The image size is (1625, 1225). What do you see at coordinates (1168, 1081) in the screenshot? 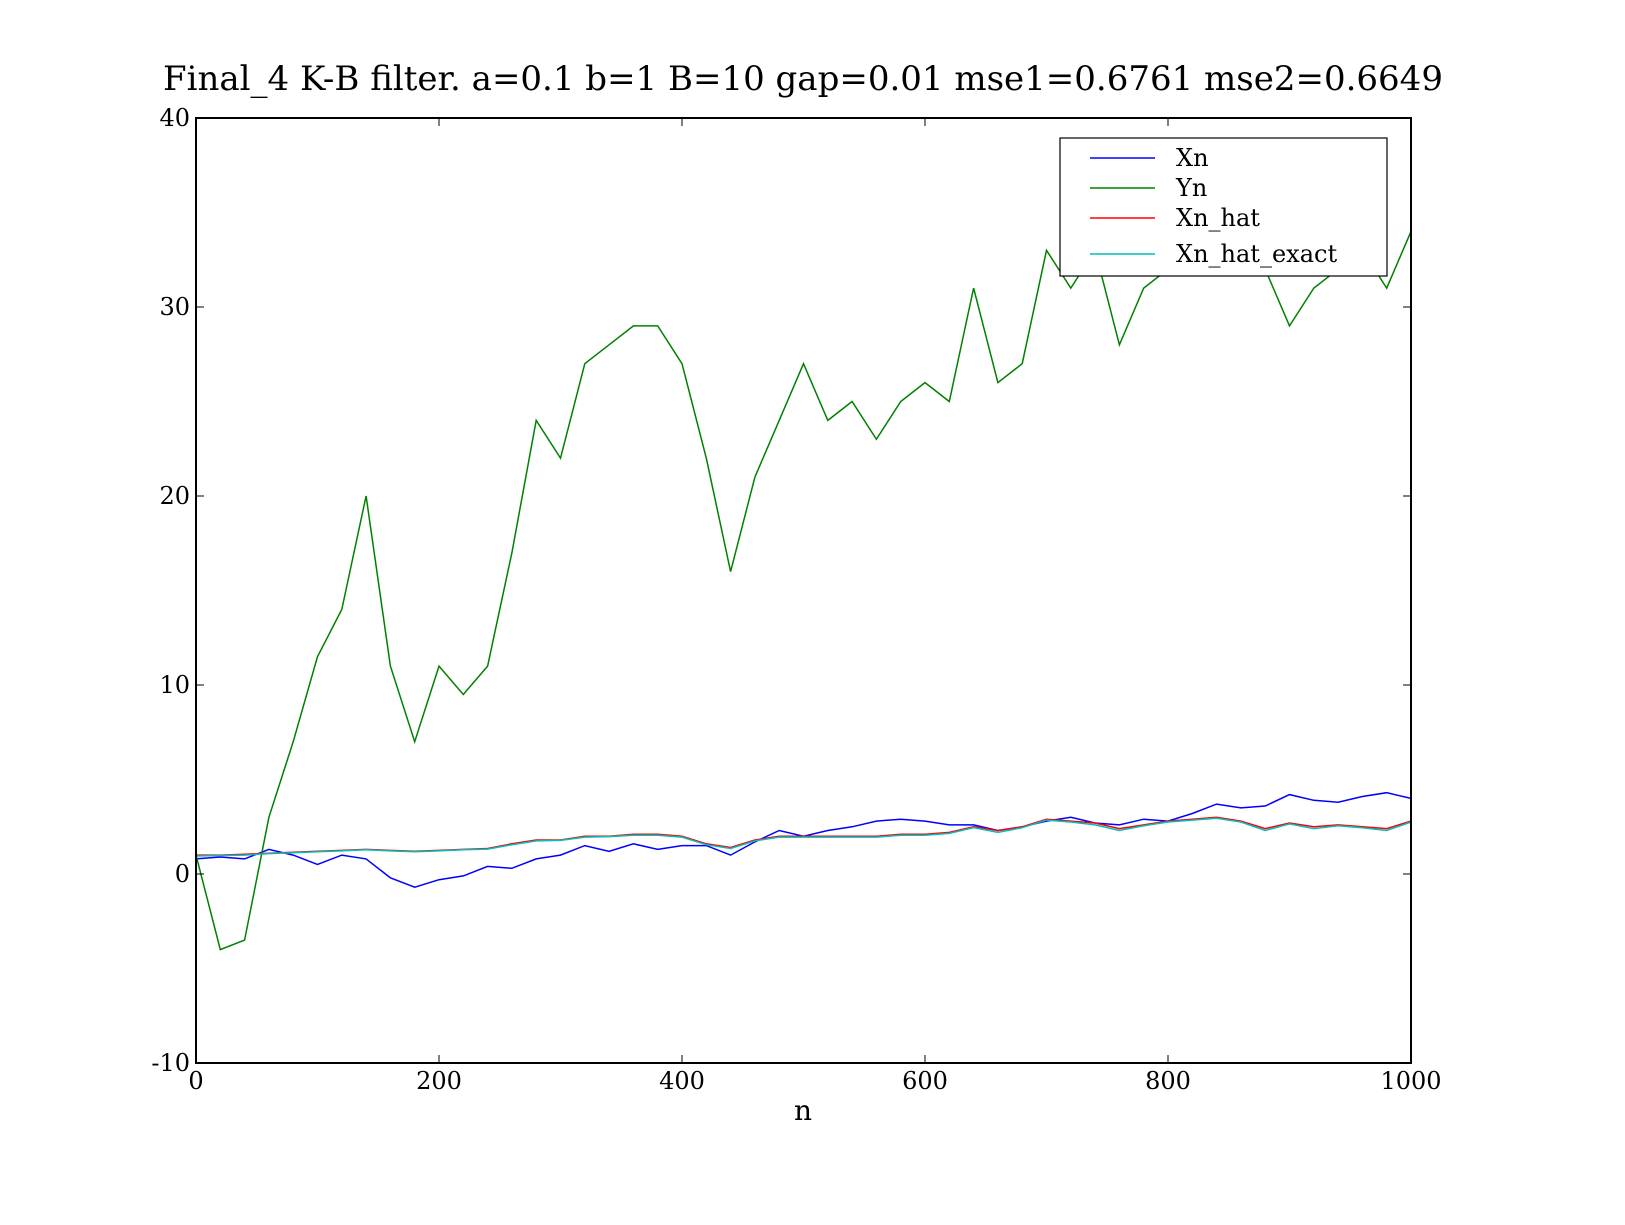
I see `x-tick-label: 800` at bounding box center [1168, 1081].